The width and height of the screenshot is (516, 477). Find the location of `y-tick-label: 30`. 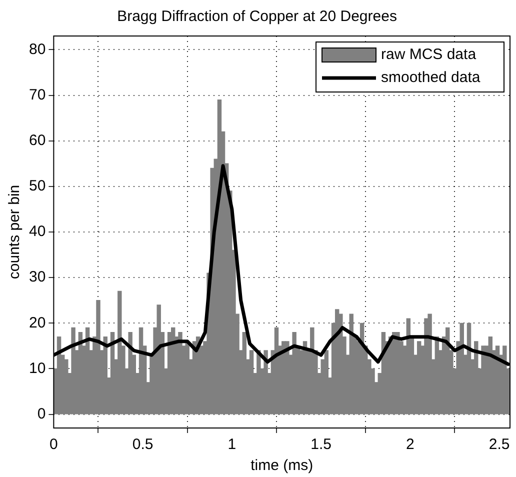

y-tick-label: 30 is located at coordinates (37, 277).